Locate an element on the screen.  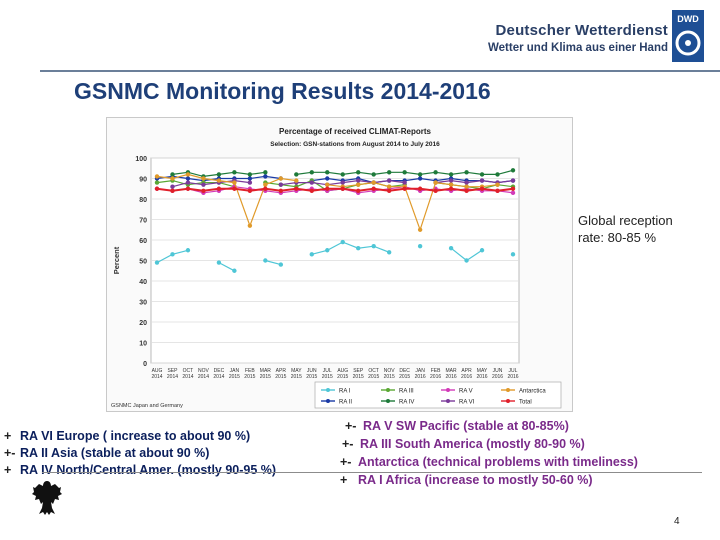
bullet-text: RA VI Europe ( increase to about 90 %) is located at coordinates (135, 436).